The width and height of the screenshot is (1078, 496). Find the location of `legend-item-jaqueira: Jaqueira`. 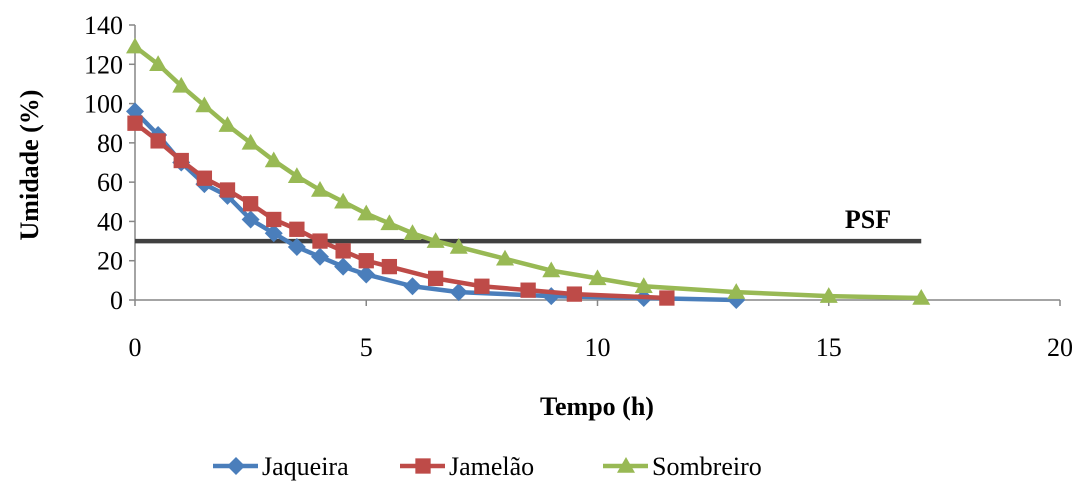

legend-item-jaqueira: Jaqueira is located at coordinates (281, 466).